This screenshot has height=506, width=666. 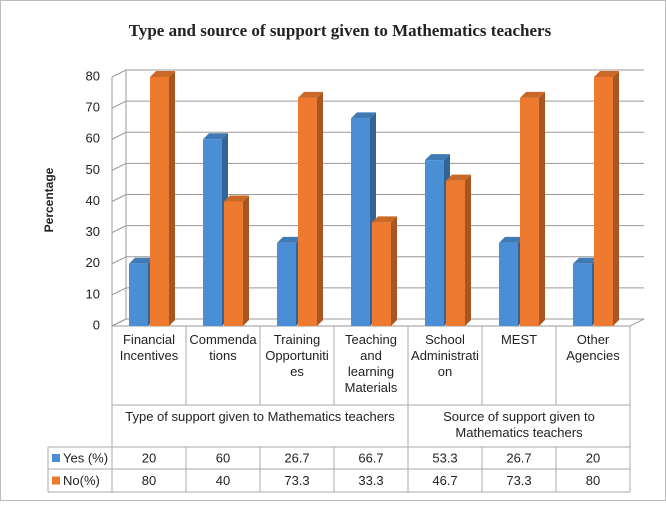 I want to click on table-value: 53.3, so click(x=444, y=457).